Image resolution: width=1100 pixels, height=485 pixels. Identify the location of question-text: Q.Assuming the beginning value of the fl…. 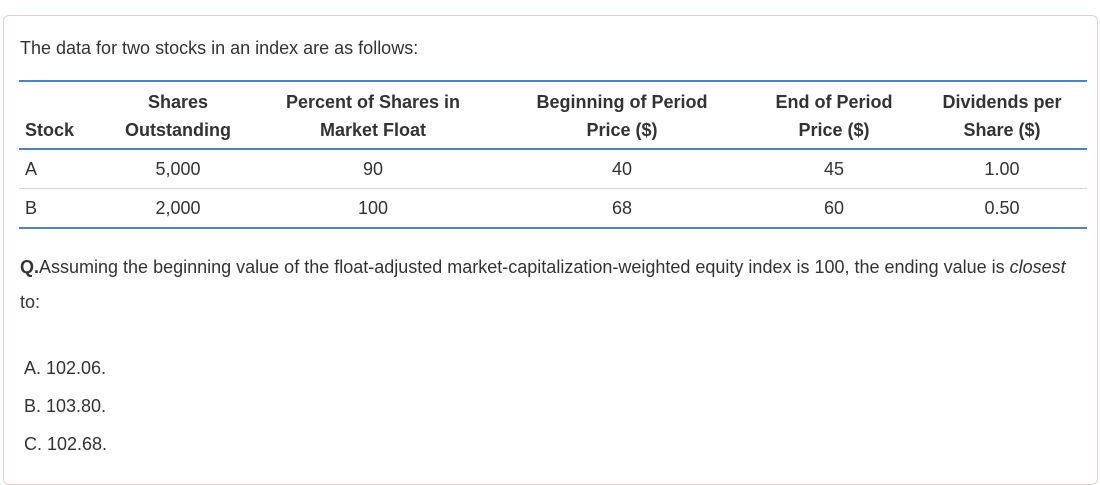
(545, 285).